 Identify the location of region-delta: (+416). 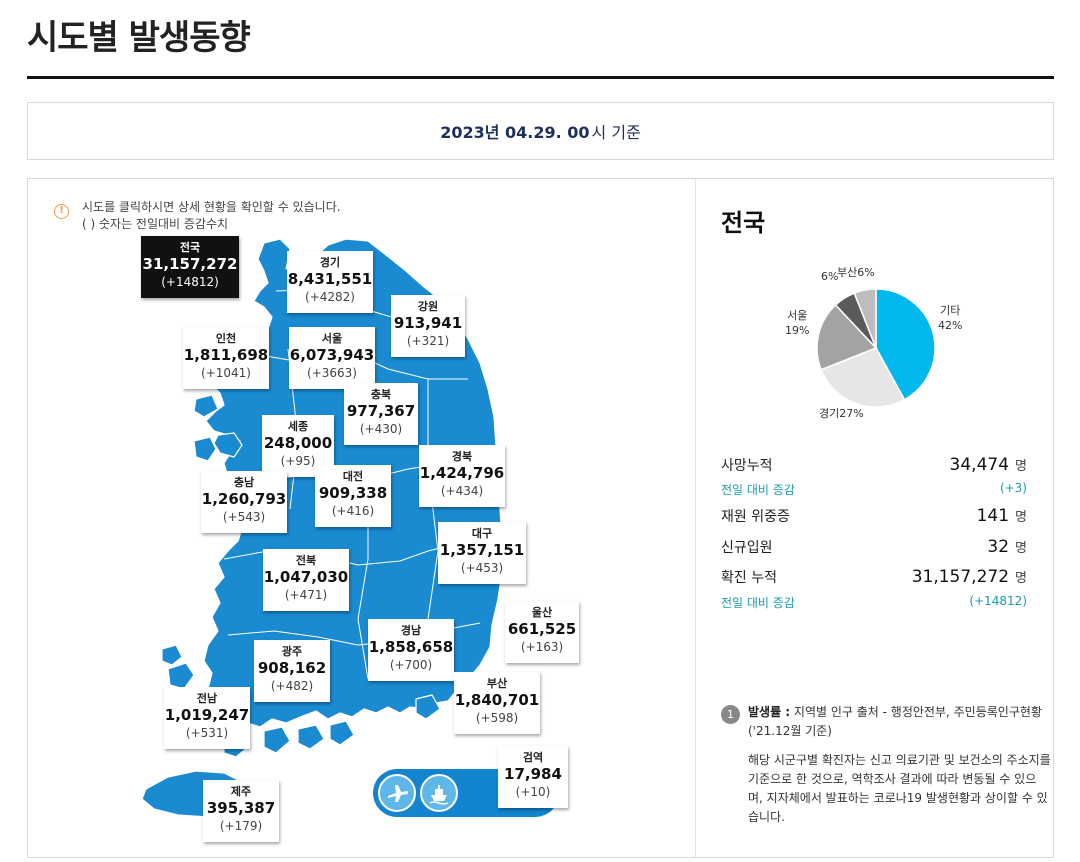
(353, 511).